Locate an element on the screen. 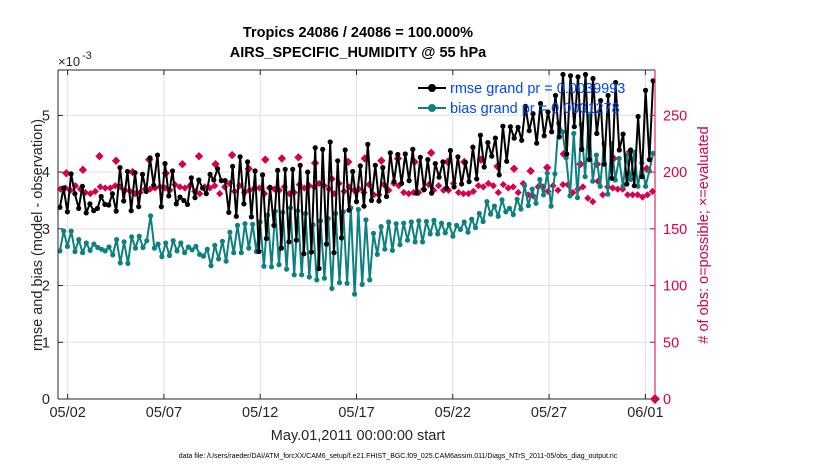 The width and height of the screenshot is (830, 470). y-axis-label: rmse and bias (model - observation) is located at coordinates (38, 235).